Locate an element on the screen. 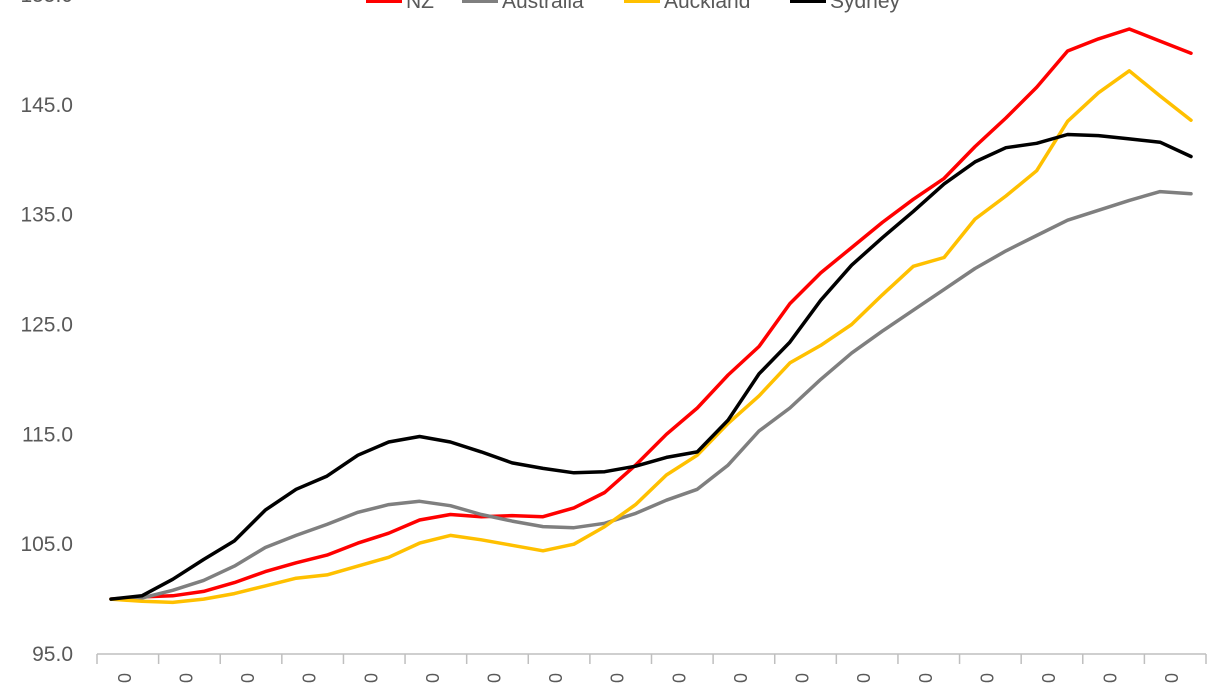 Image resolution: width=1226 pixels, height=690 pixels. y-tick-label: 145.0 is located at coordinates (46, 105).